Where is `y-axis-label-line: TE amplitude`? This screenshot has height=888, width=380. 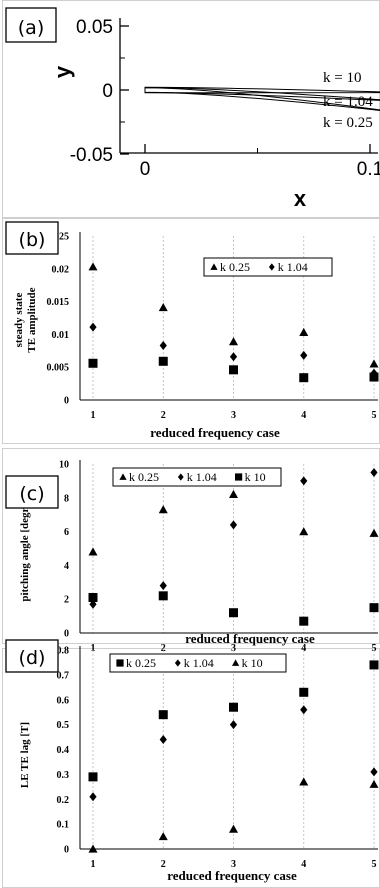 y-axis-label-line: TE amplitude is located at coordinates (32, 319).